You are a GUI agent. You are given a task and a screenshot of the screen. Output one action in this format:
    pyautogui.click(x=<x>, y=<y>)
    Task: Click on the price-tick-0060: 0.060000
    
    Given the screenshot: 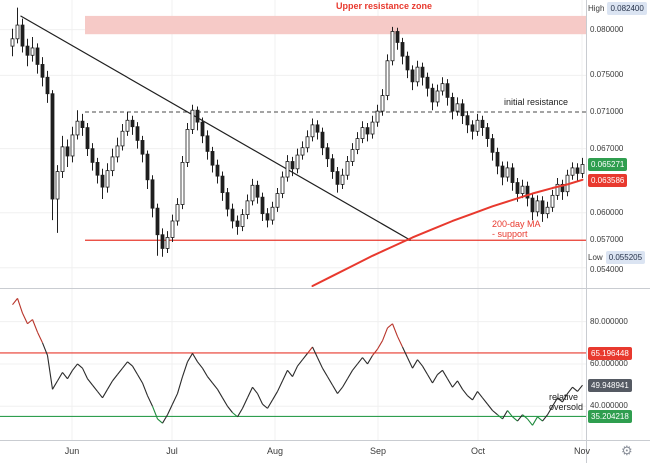 What is the action you would take?
    pyautogui.click(x=607, y=212)
    